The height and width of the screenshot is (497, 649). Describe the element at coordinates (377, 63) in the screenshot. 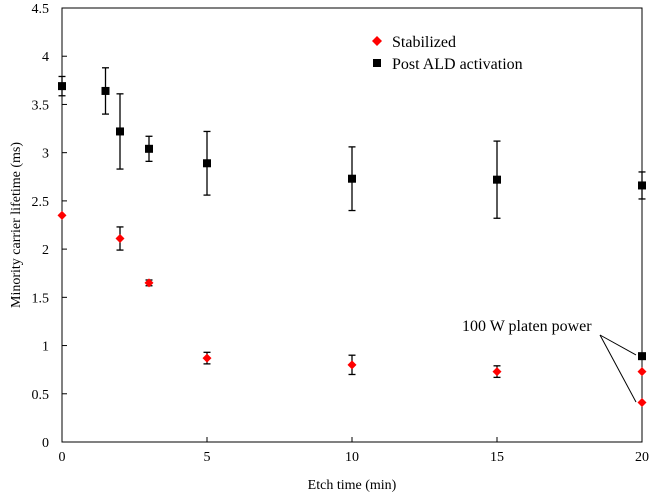

I see `legend-marker-post-ald` at that location.